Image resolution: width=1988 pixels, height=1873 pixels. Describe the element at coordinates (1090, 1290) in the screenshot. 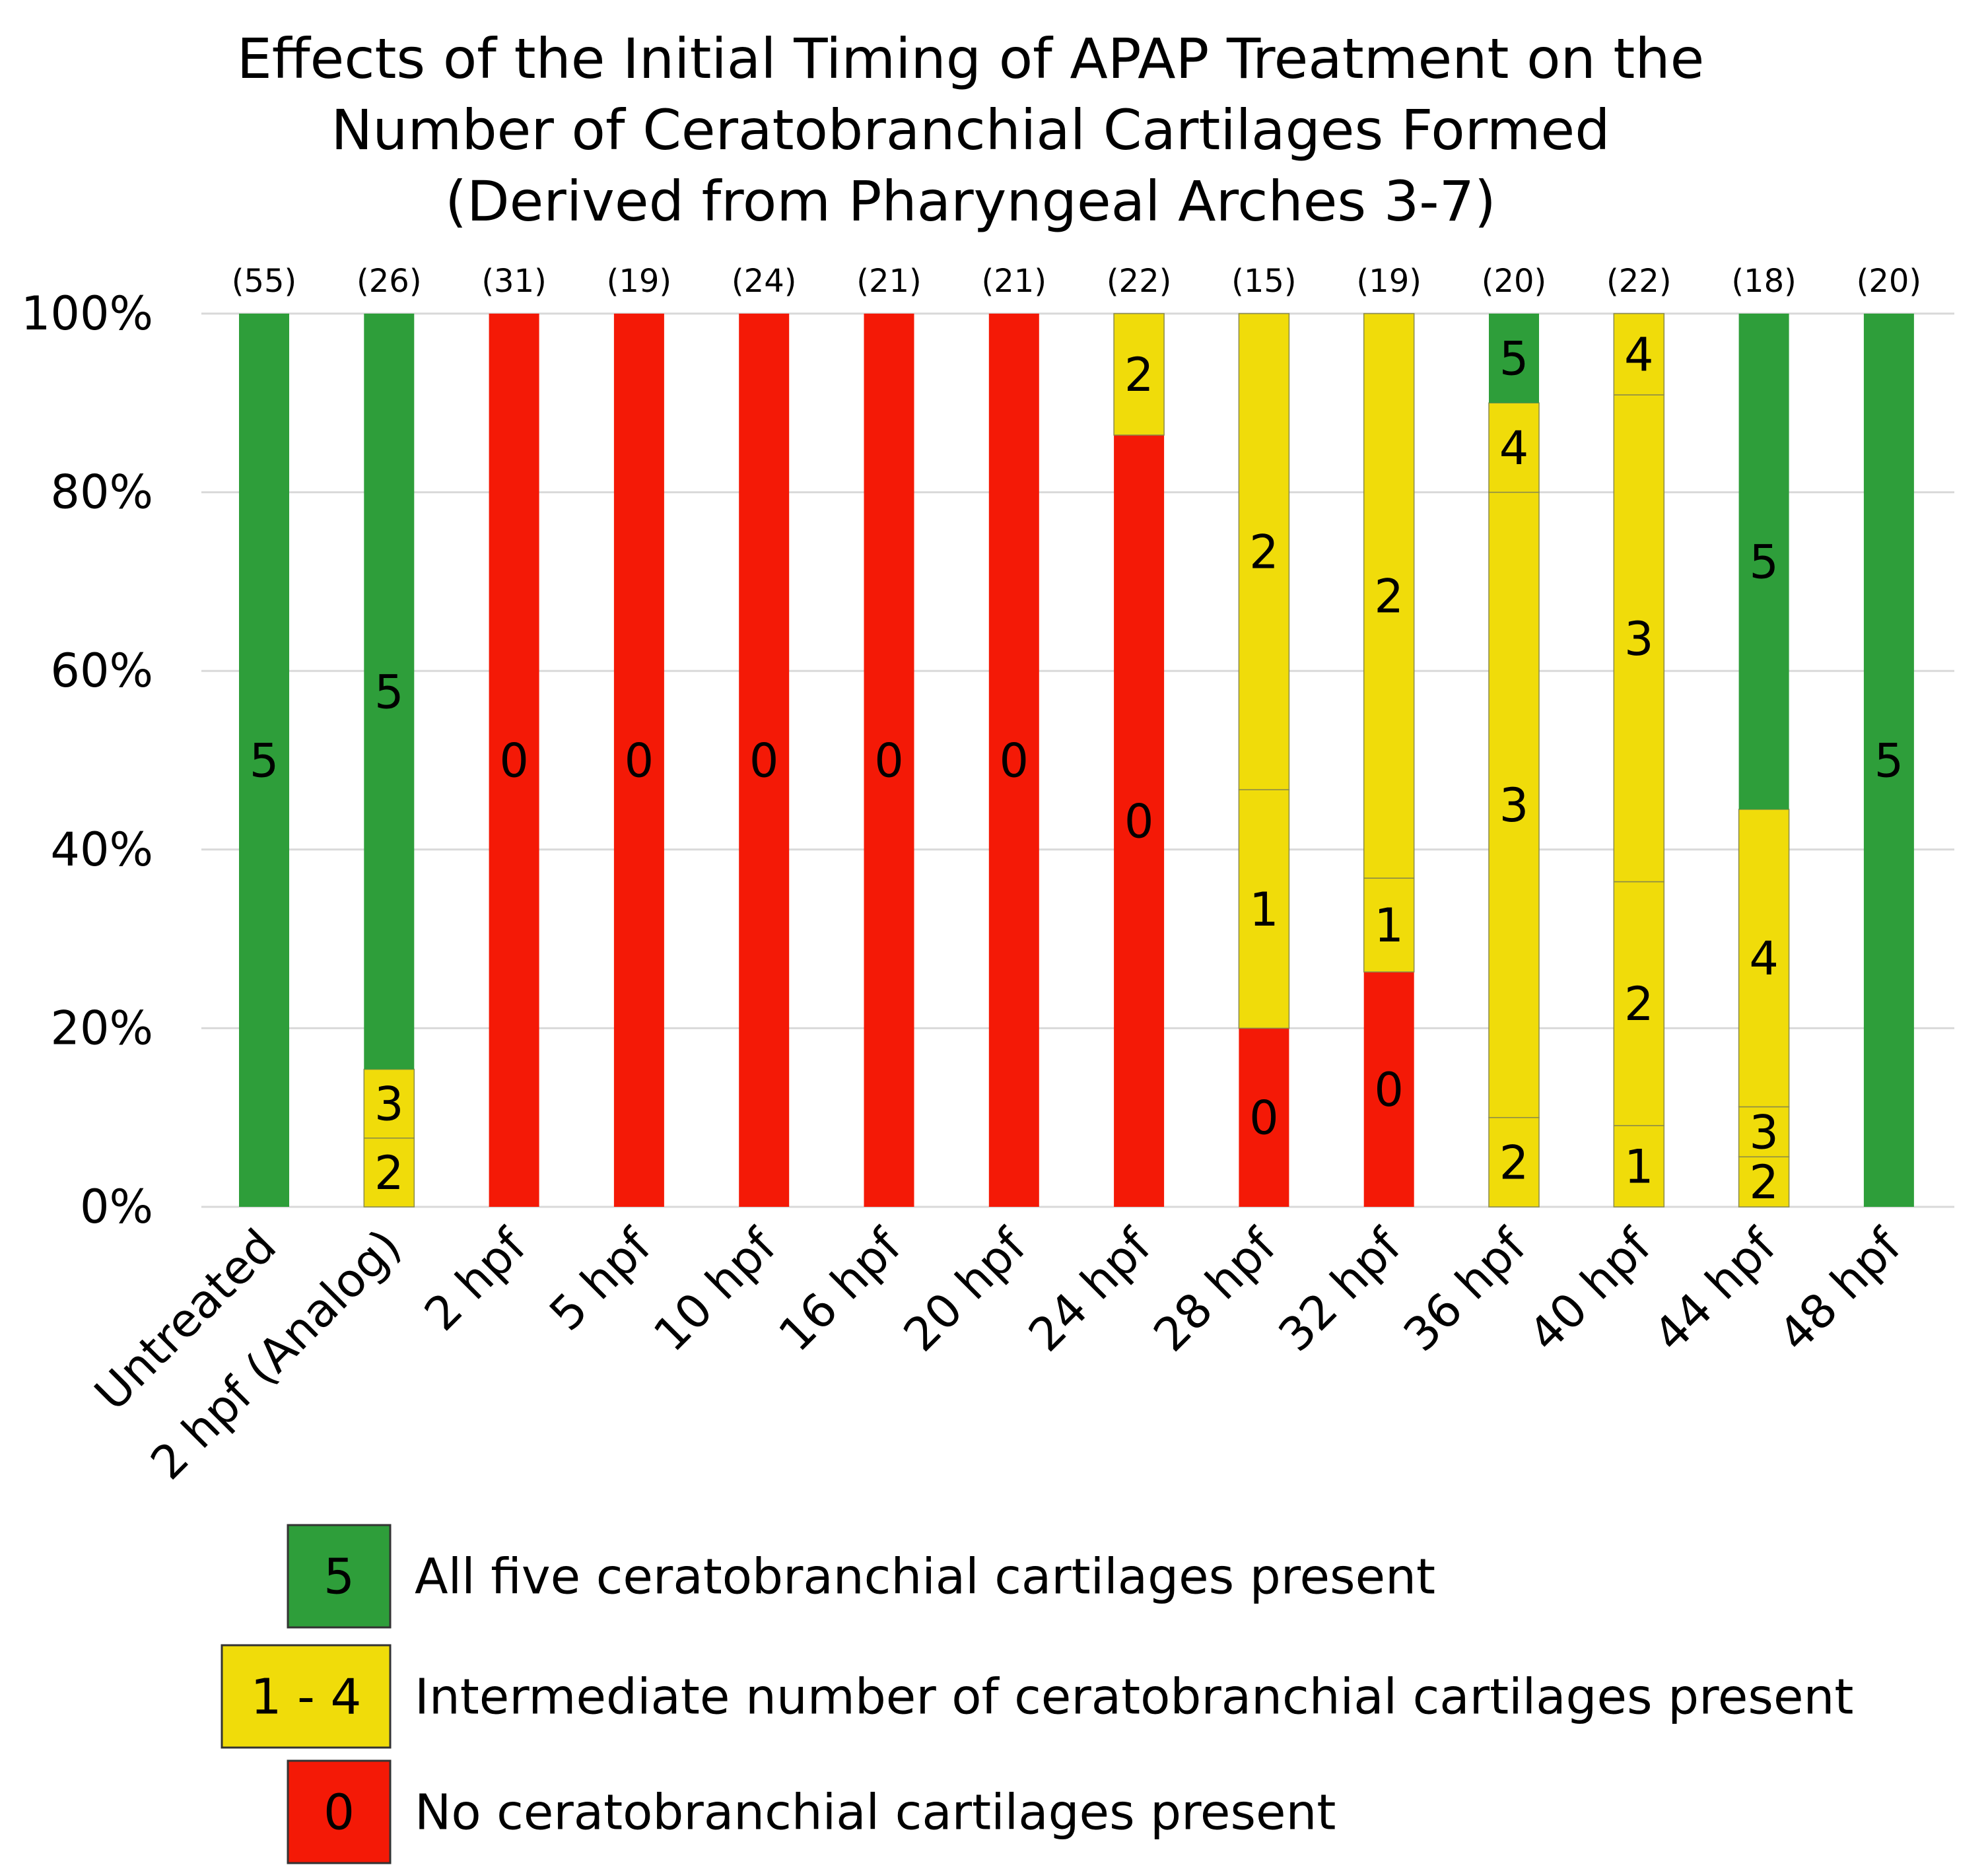

I see `x-tick-label: 24 hpf` at that location.